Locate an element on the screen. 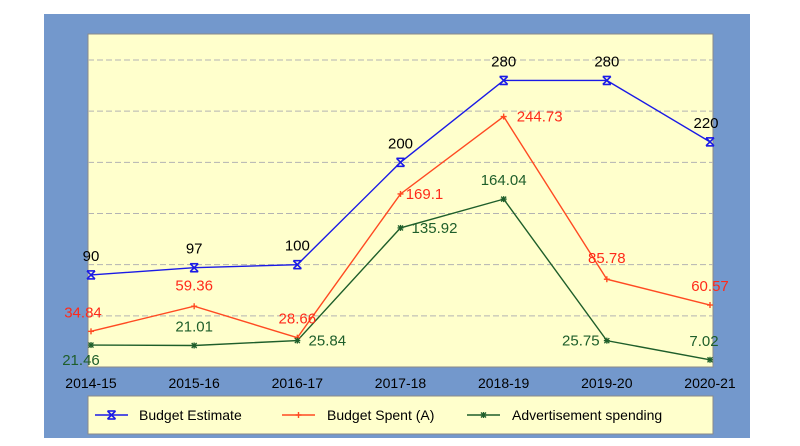 The height and width of the screenshot is (446, 800). budget-spent-legend-label: Budget Spent (A) is located at coordinates (380, 415).